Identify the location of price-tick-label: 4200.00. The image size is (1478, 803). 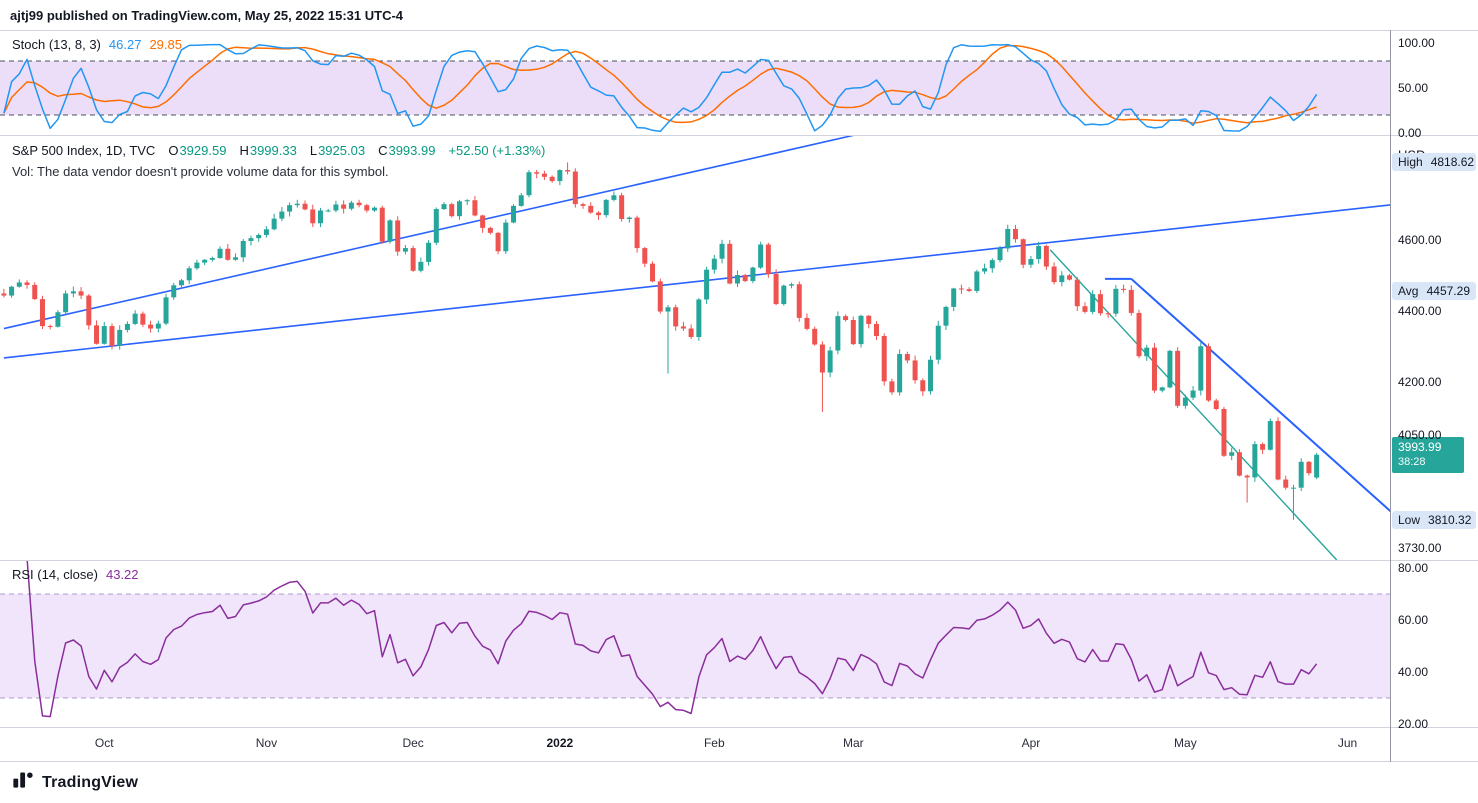
(1420, 381).